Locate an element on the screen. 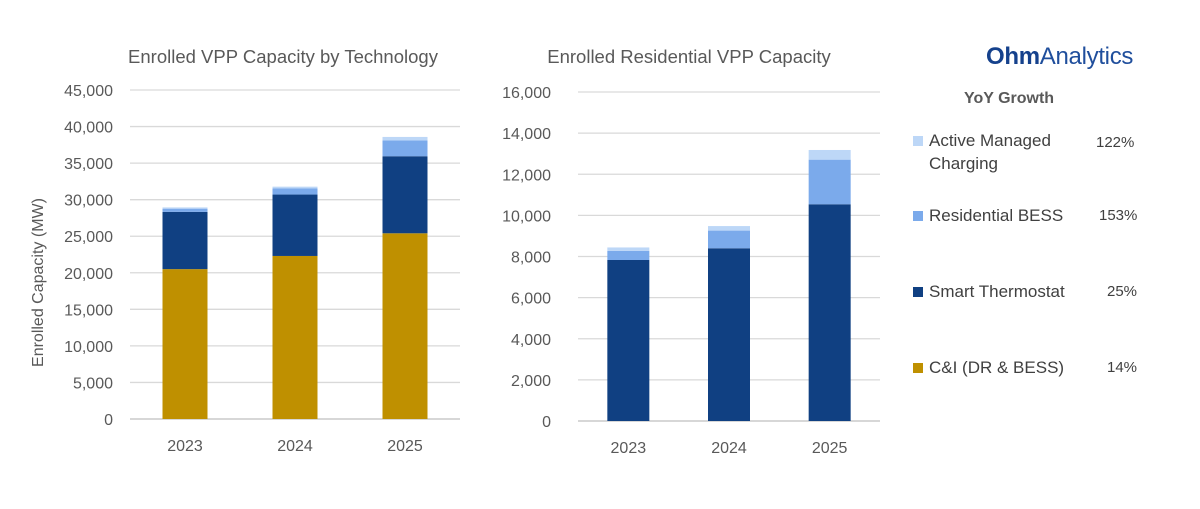  y-tick-label: 5,000 is located at coordinates (93, 383).